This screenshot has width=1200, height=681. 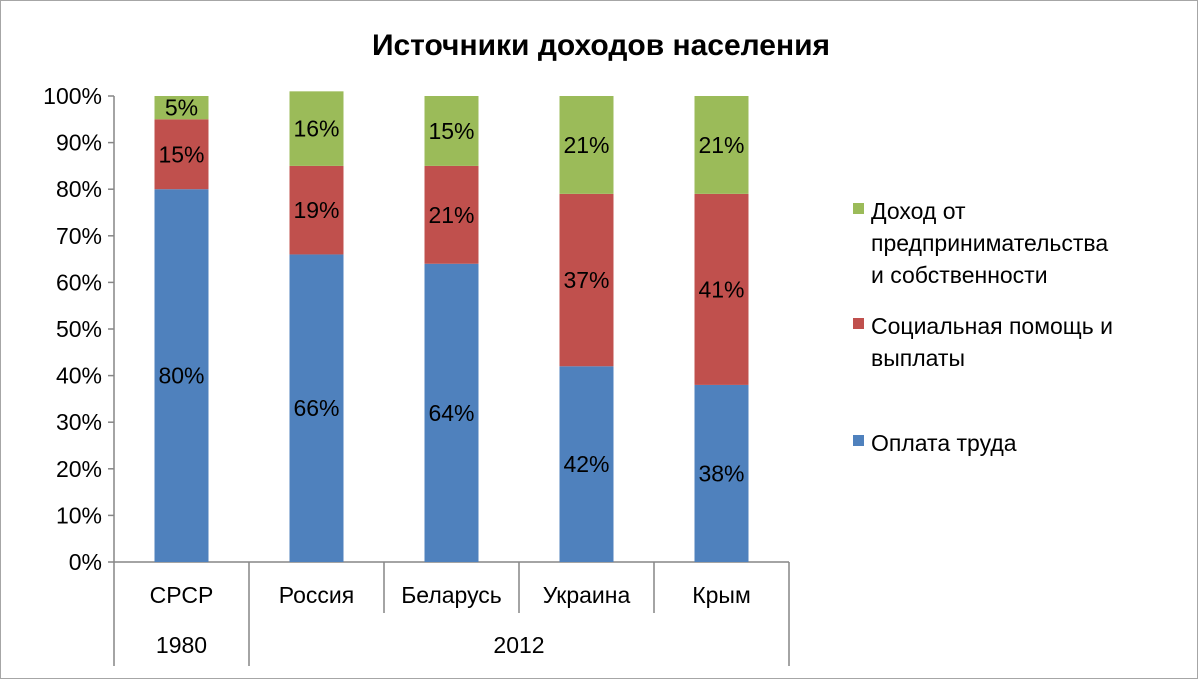 I want to click on x-category-label: Россия, so click(x=316, y=595).